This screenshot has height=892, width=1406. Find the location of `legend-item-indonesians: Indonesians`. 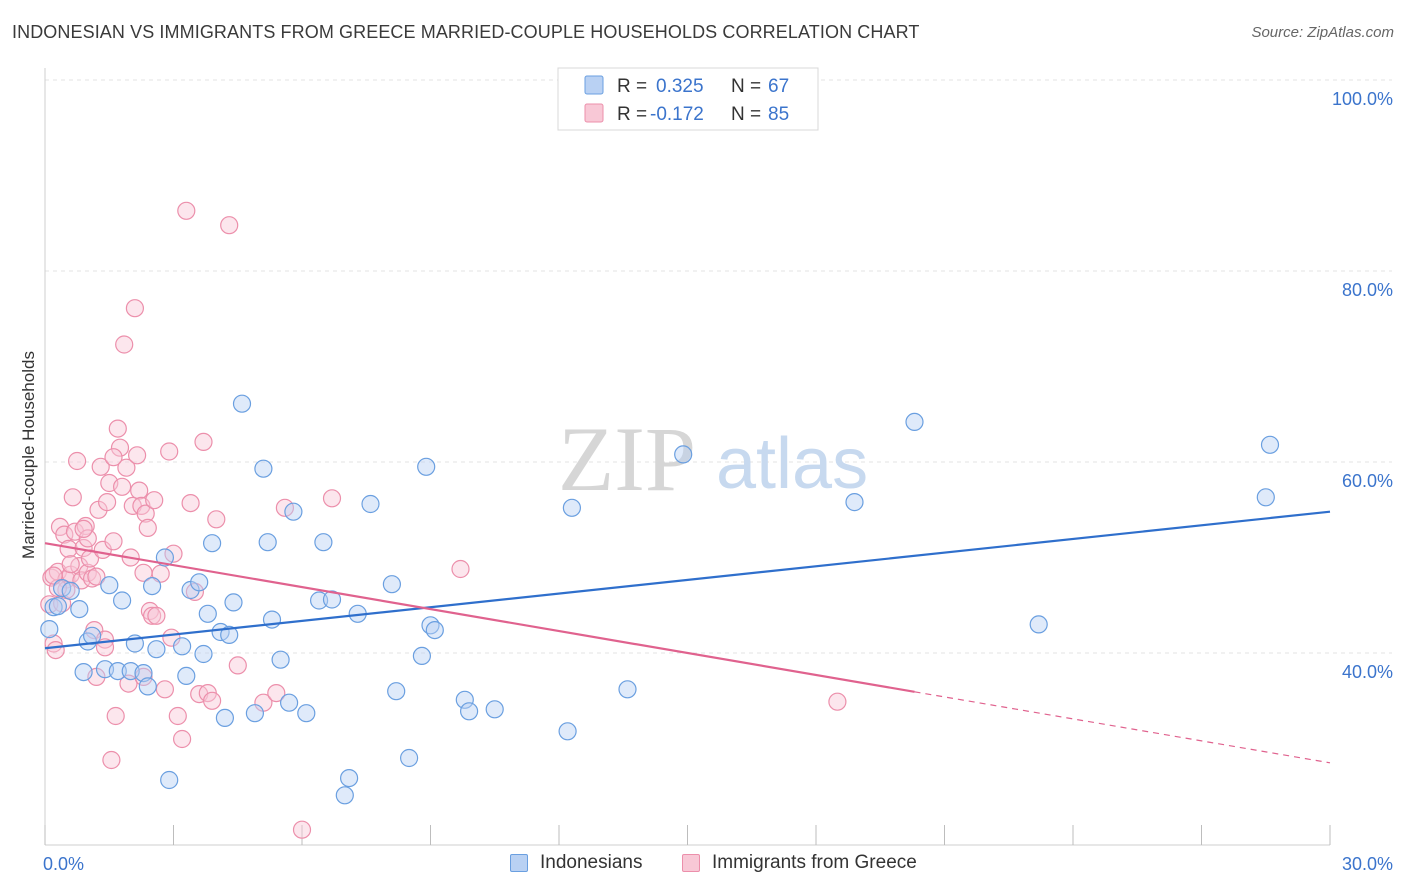

legend-item-indonesians: Indonesians is located at coordinates (576, 863).